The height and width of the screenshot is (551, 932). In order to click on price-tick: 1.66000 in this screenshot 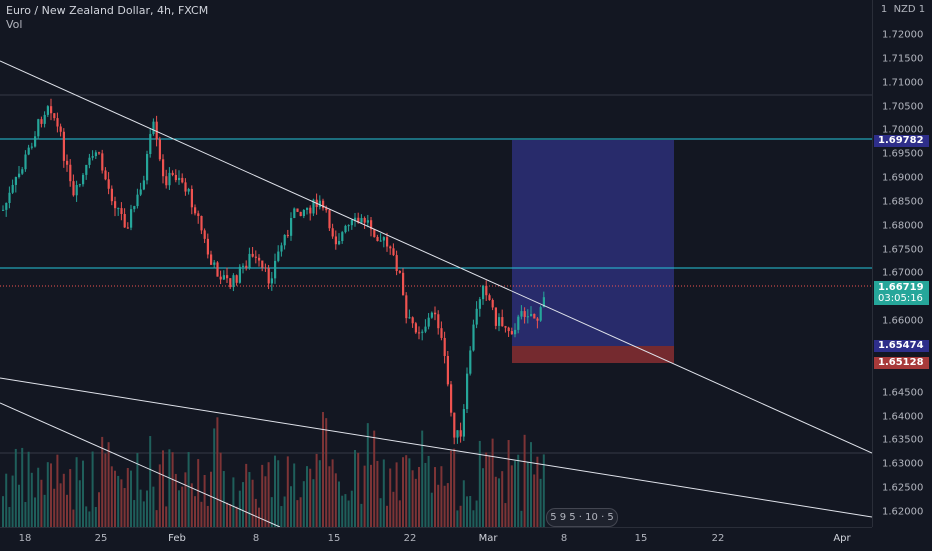, I will do `click(903, 321)`.